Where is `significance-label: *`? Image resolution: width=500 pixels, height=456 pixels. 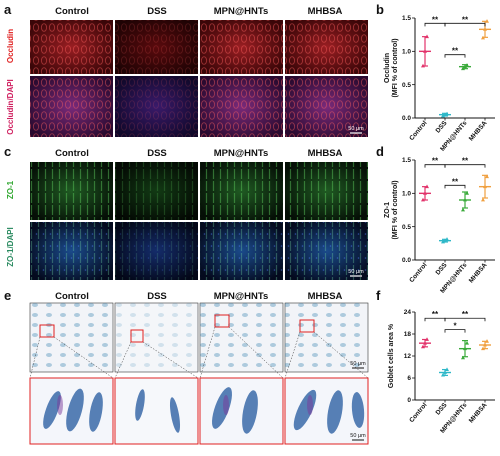
significance-label: * is located at coordinates (455, 326).